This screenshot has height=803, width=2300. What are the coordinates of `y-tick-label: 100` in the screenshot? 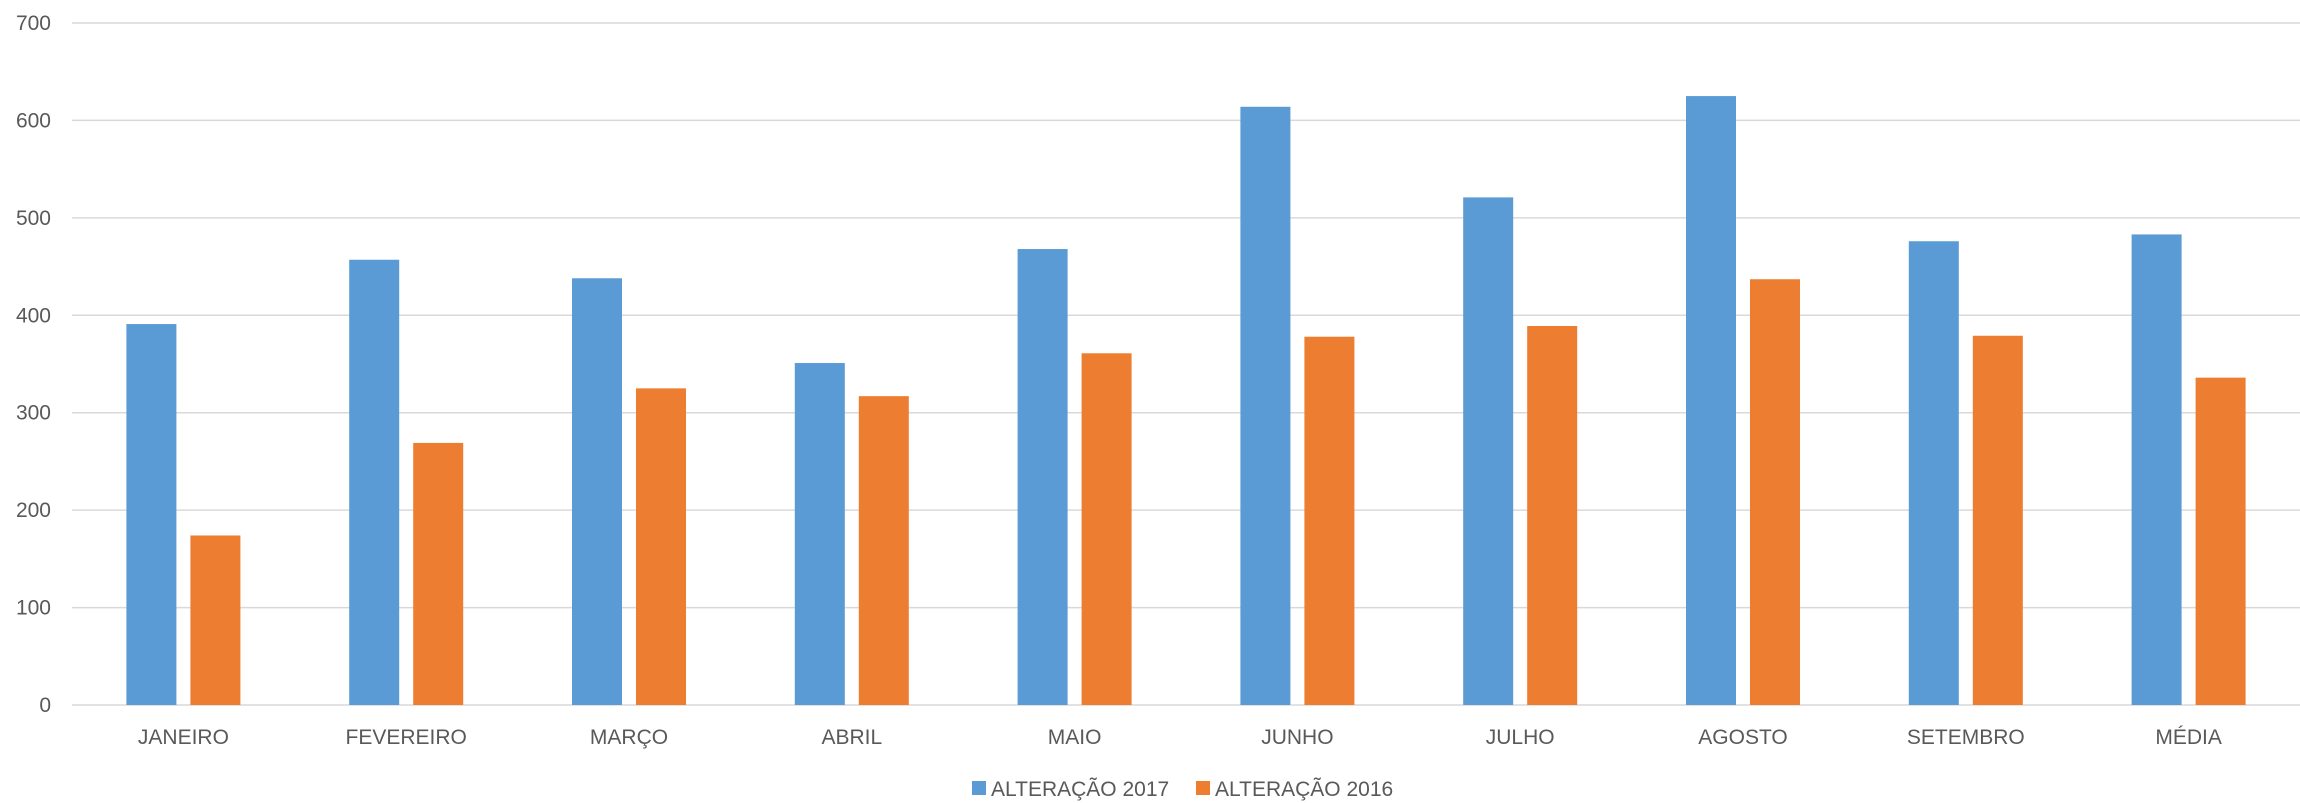 It's located at (33, 608).